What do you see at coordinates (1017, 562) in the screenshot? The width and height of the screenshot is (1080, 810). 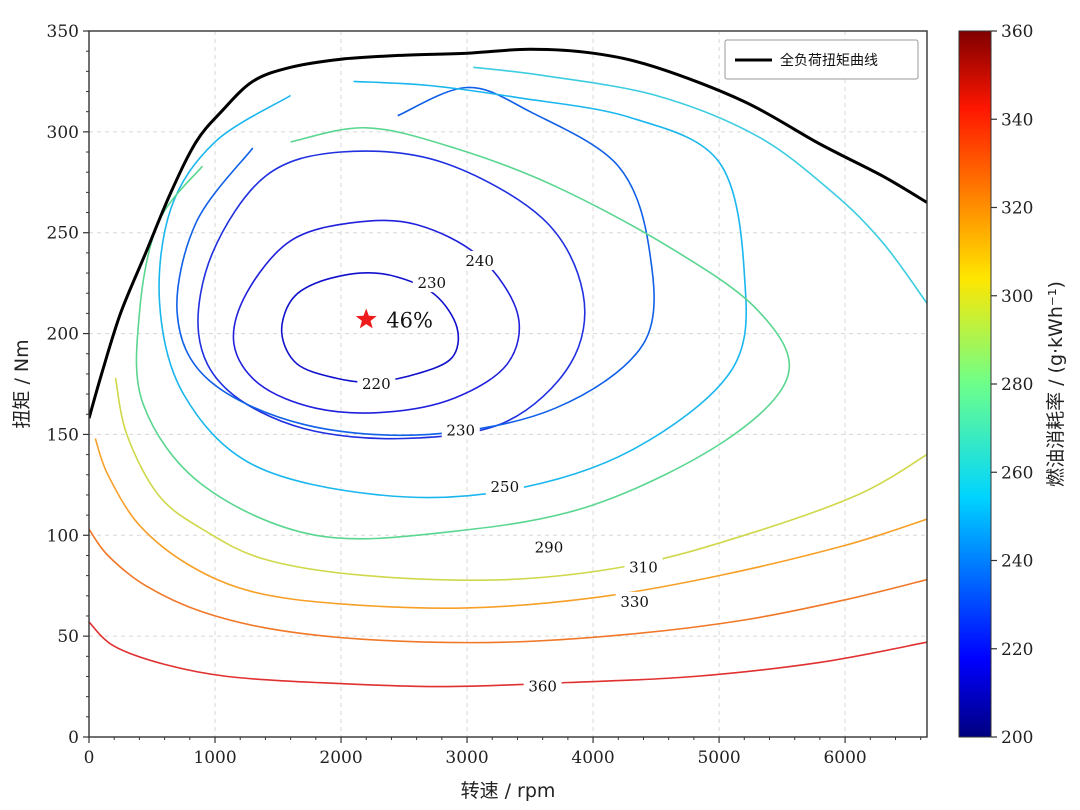 I see `colorbar-tick-label: 240` at bounding box center [1017, 562].